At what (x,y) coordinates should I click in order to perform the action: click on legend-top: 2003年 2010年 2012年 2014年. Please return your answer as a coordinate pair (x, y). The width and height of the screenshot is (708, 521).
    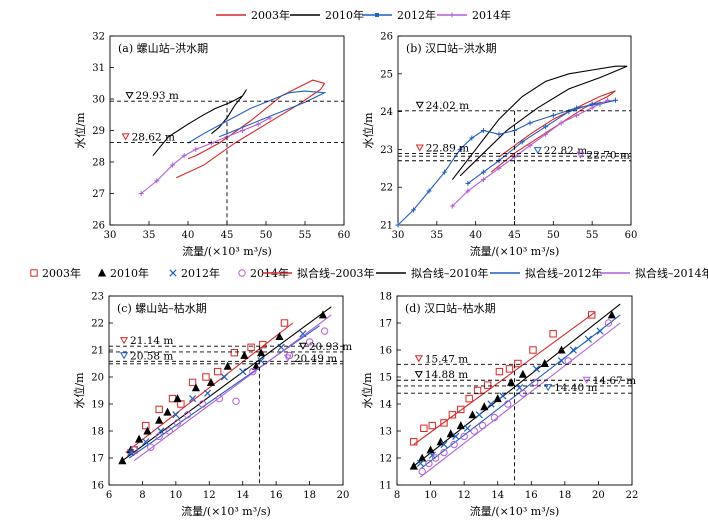
    Looking at the image, I should click on (363, 15).